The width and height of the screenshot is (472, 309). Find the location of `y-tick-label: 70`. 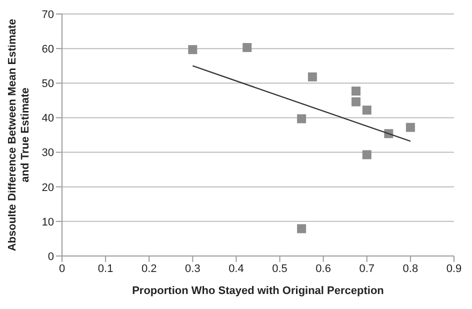

y-tick-label: 70 is located at coordinates (48, 14).